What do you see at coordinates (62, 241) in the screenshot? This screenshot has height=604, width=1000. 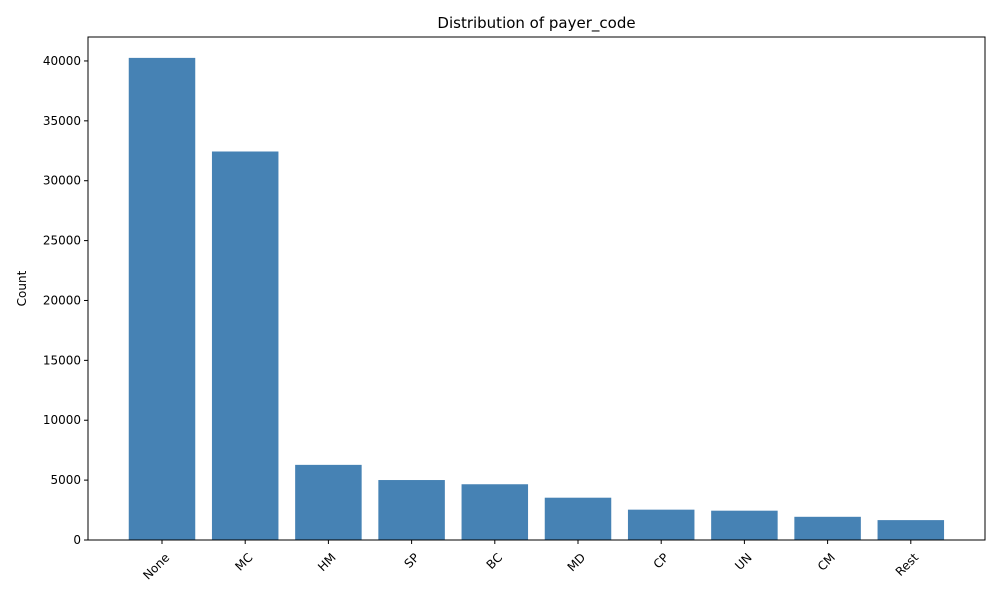 I see `y-tick-label: 25000` at bounding box center [62, 241].